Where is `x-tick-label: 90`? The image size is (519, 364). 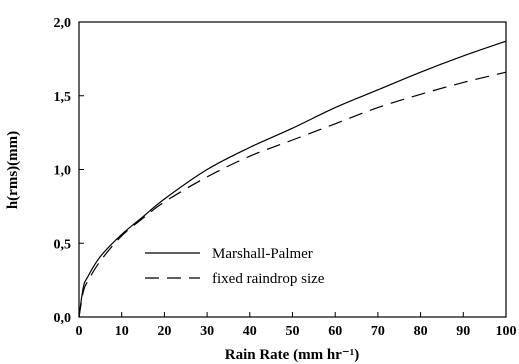
x-tick-label: 90 is located at coordinates (463, 331).